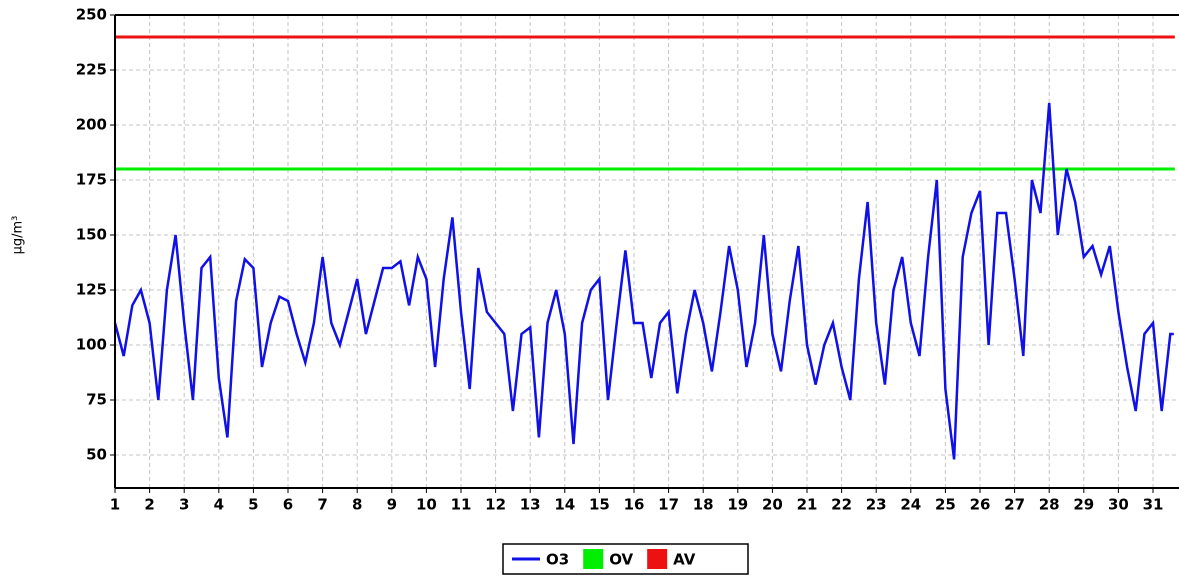  Describe the element at coordinates (392, 505) in the screenshot. I see `x-tick-label: 9` at that location.